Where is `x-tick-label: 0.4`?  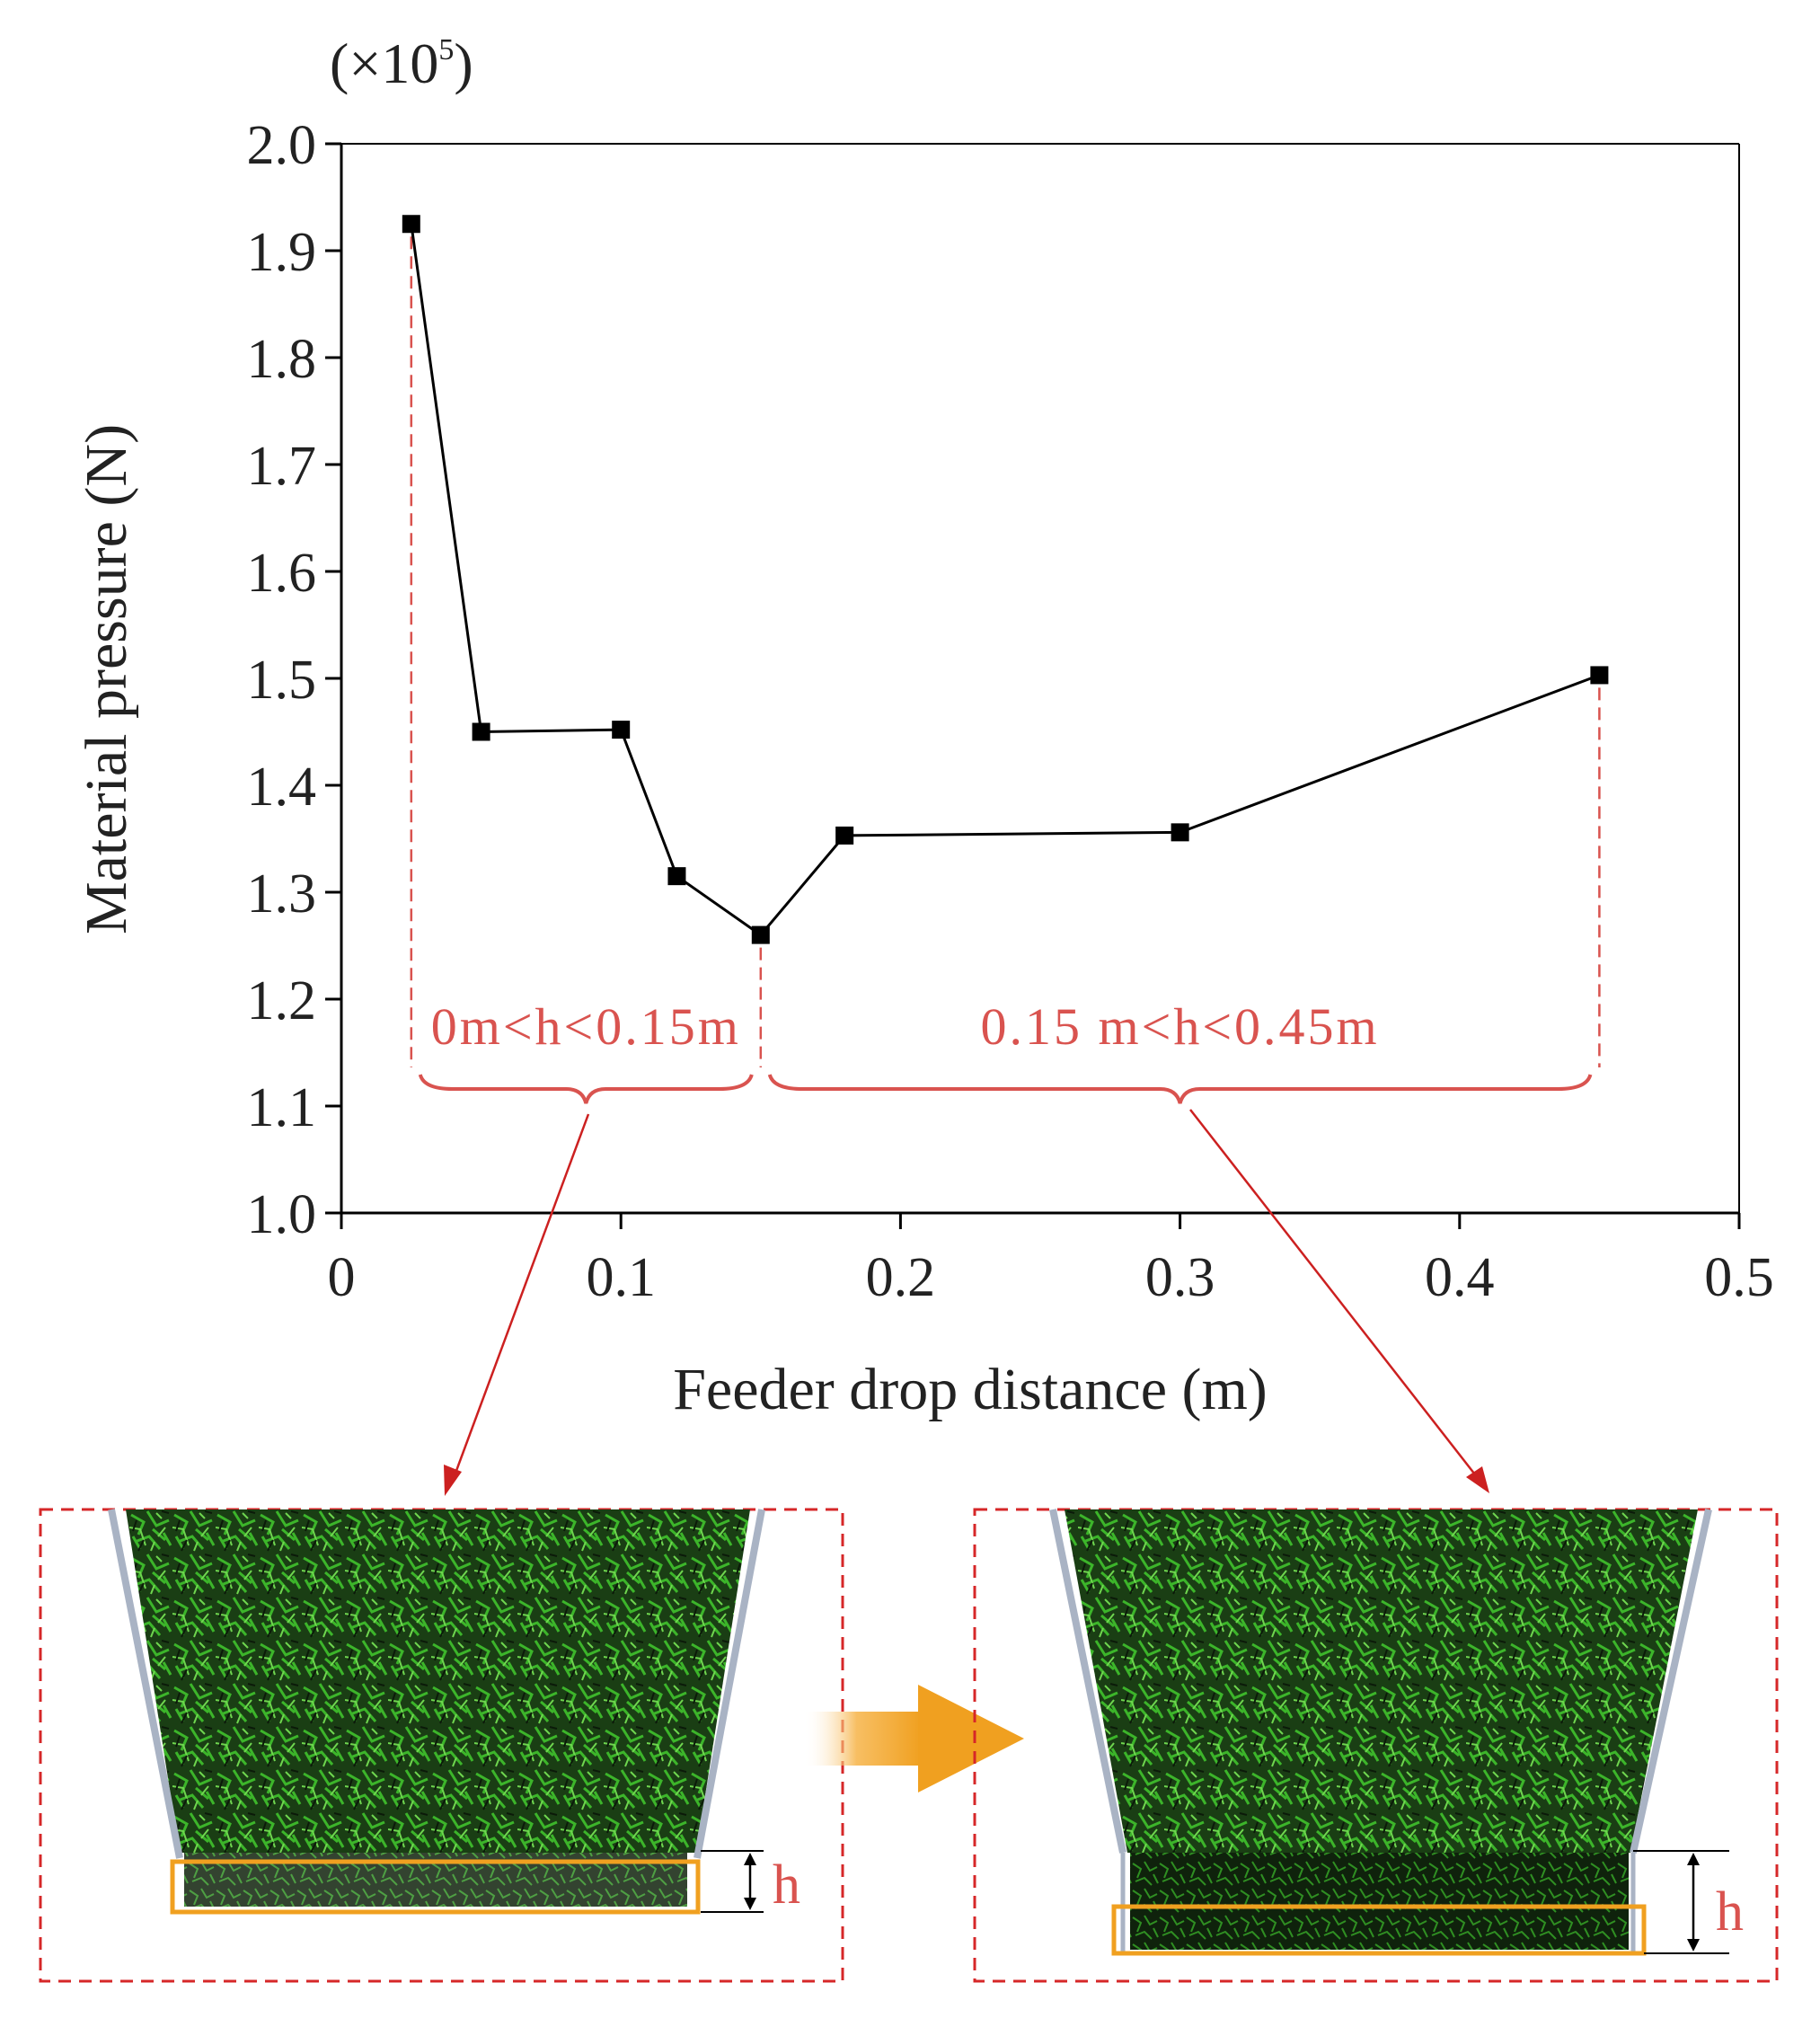 x-tick-label: 0.4 is located at coordinates (1460, 1278).